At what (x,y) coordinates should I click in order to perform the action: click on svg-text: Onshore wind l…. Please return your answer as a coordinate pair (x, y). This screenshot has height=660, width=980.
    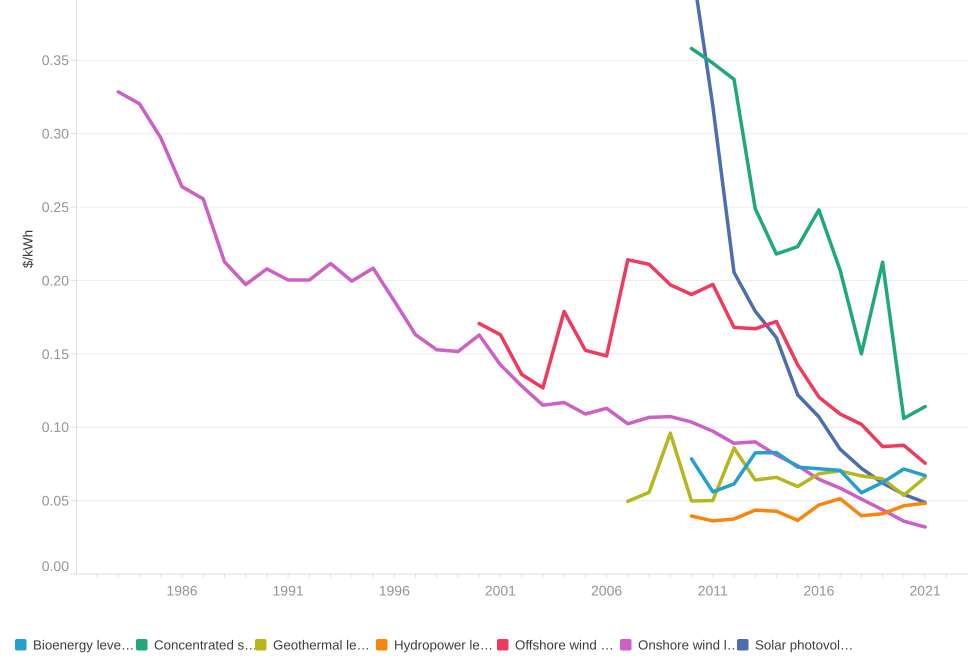
    Looking at the image, I should click on (689, 645).